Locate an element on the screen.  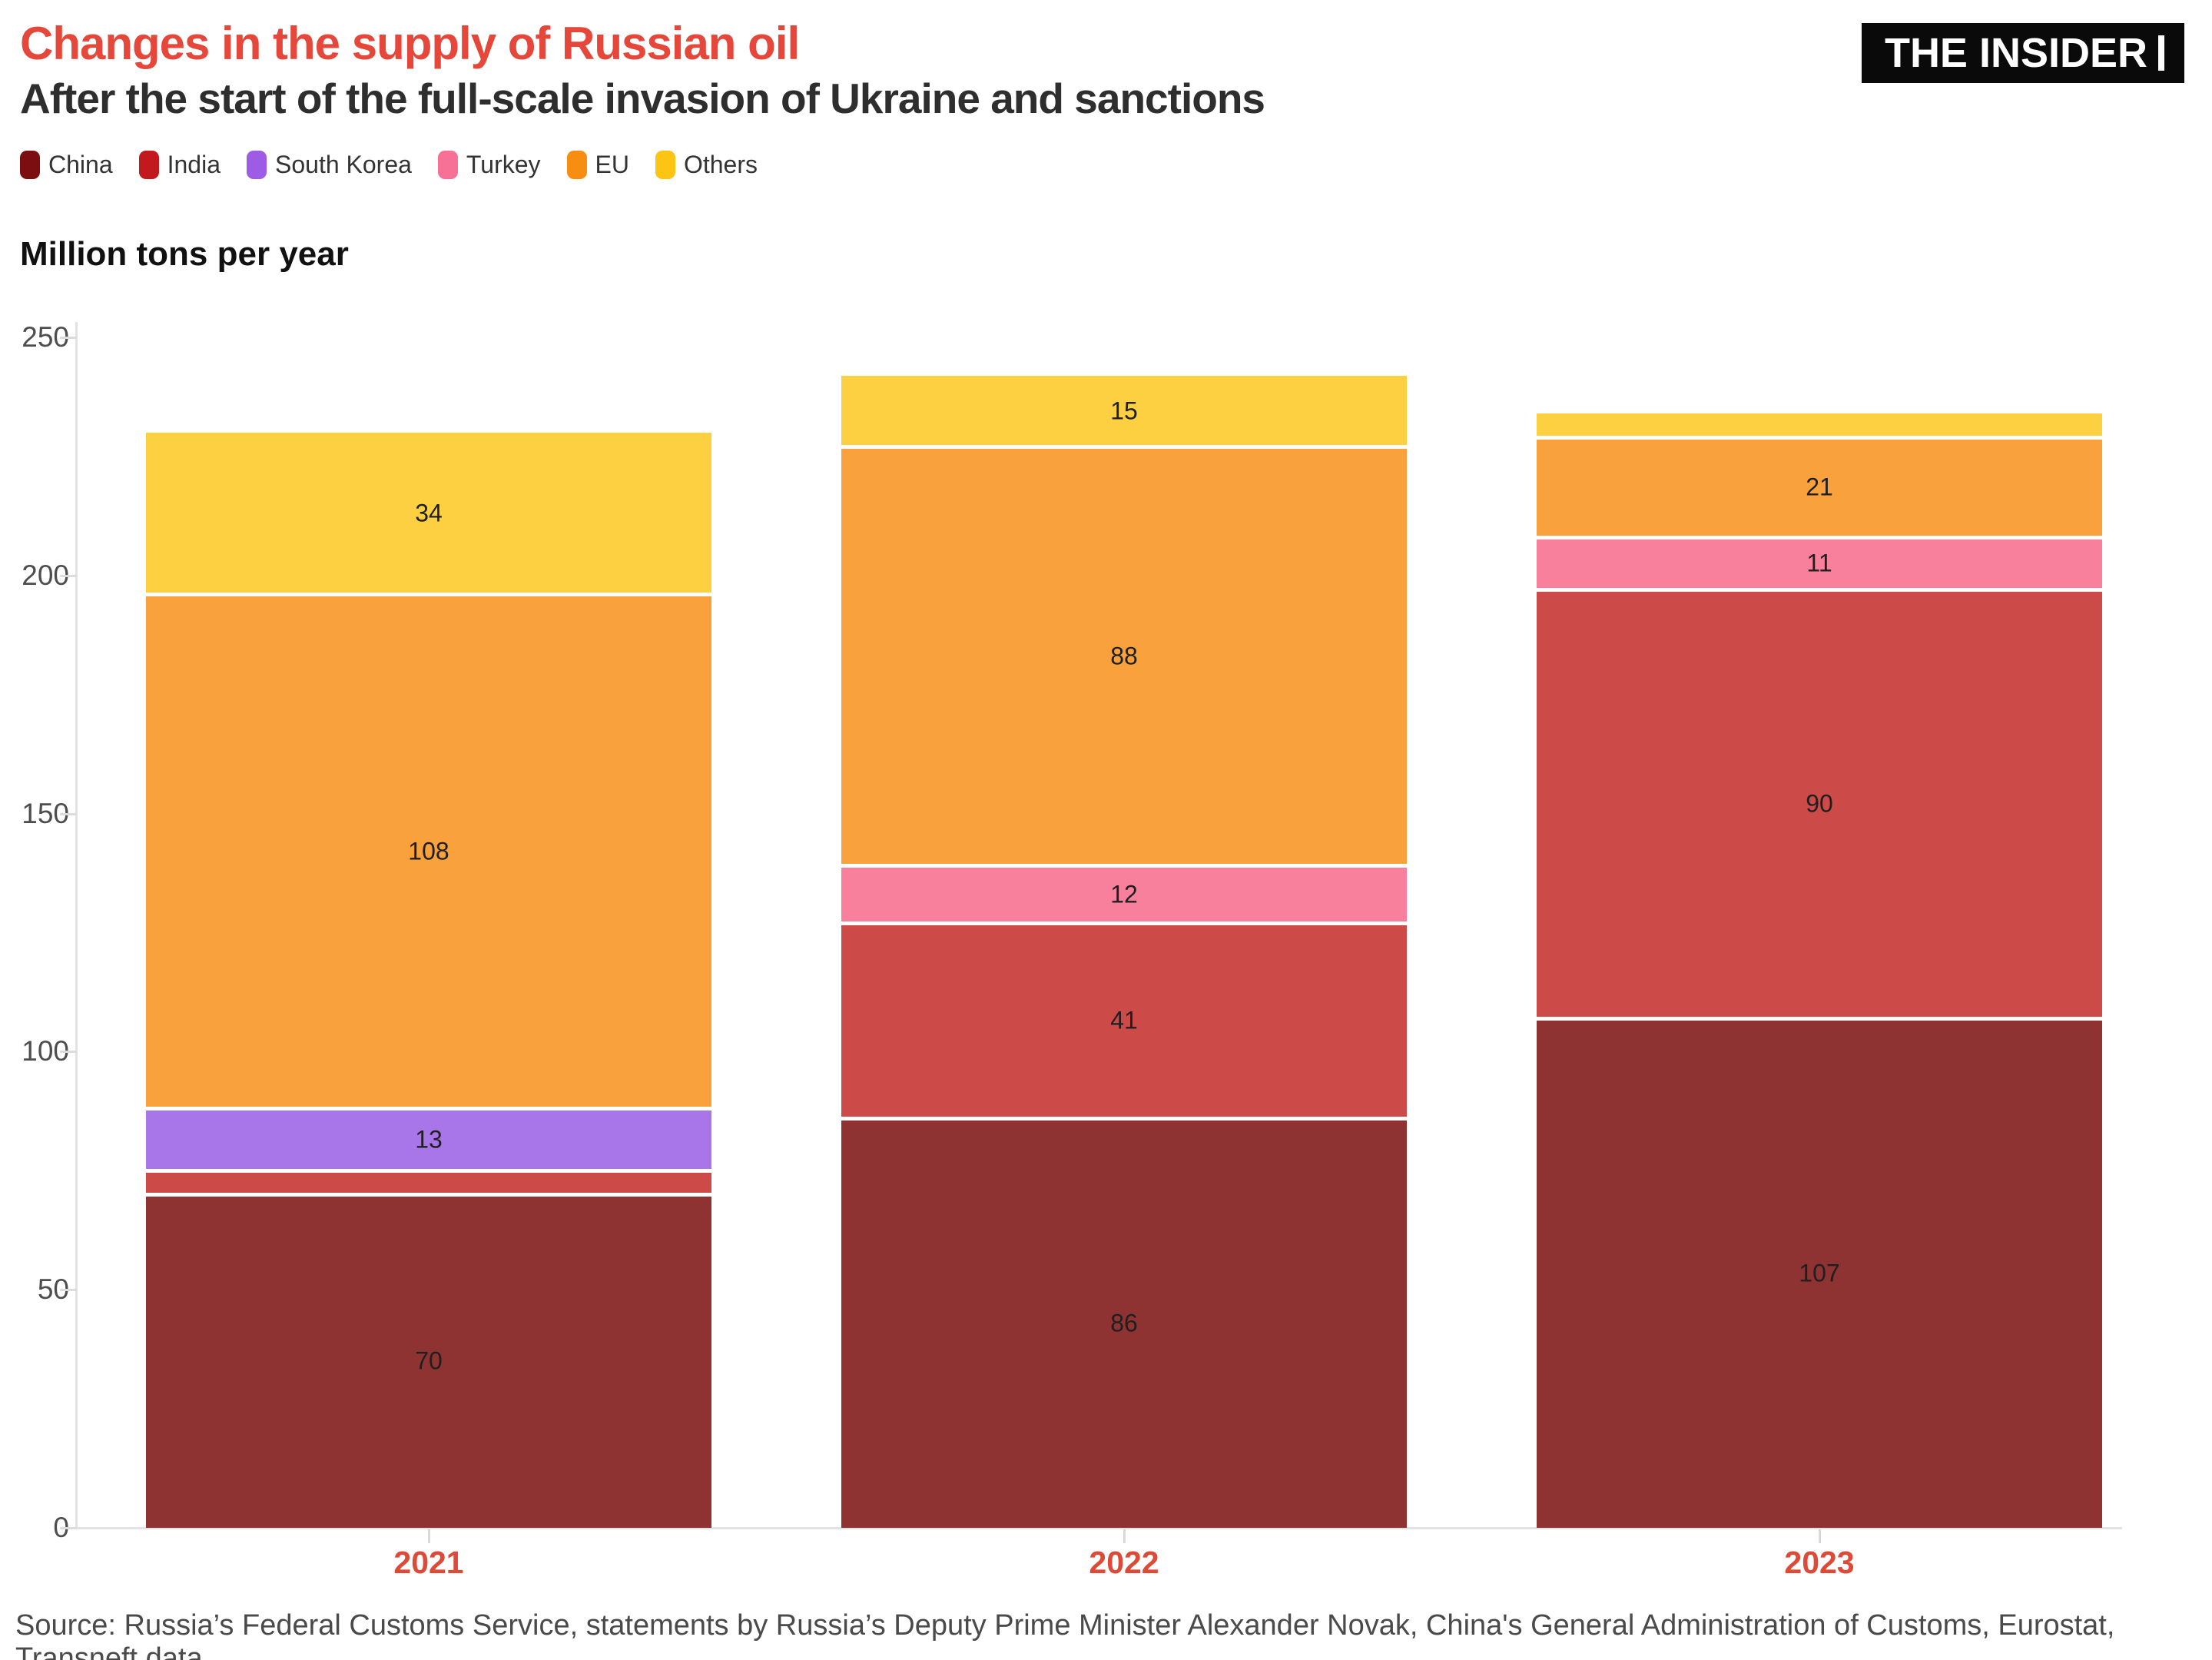
bar-value-label: 108 is located at coordinates (428, 851).